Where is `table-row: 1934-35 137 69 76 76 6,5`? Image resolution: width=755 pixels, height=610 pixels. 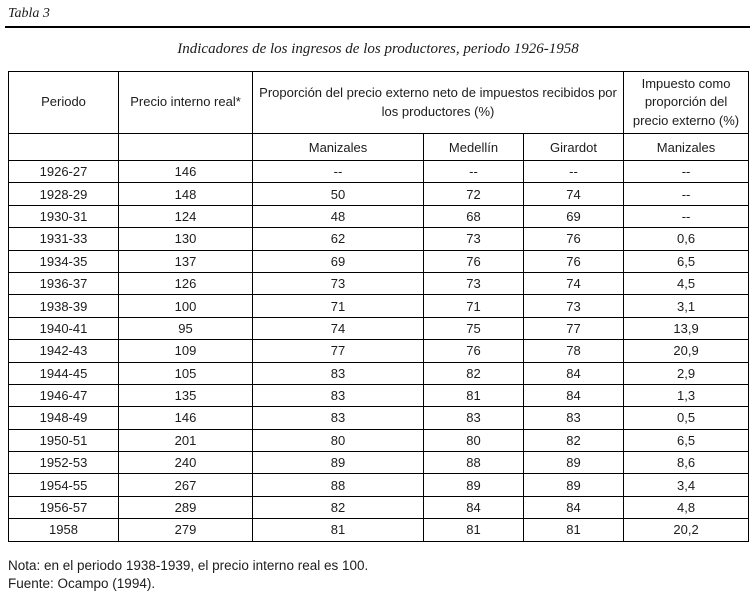 table-row: 1934-35 137 69 76 76 6,5 is located at coordinates (379, 261).